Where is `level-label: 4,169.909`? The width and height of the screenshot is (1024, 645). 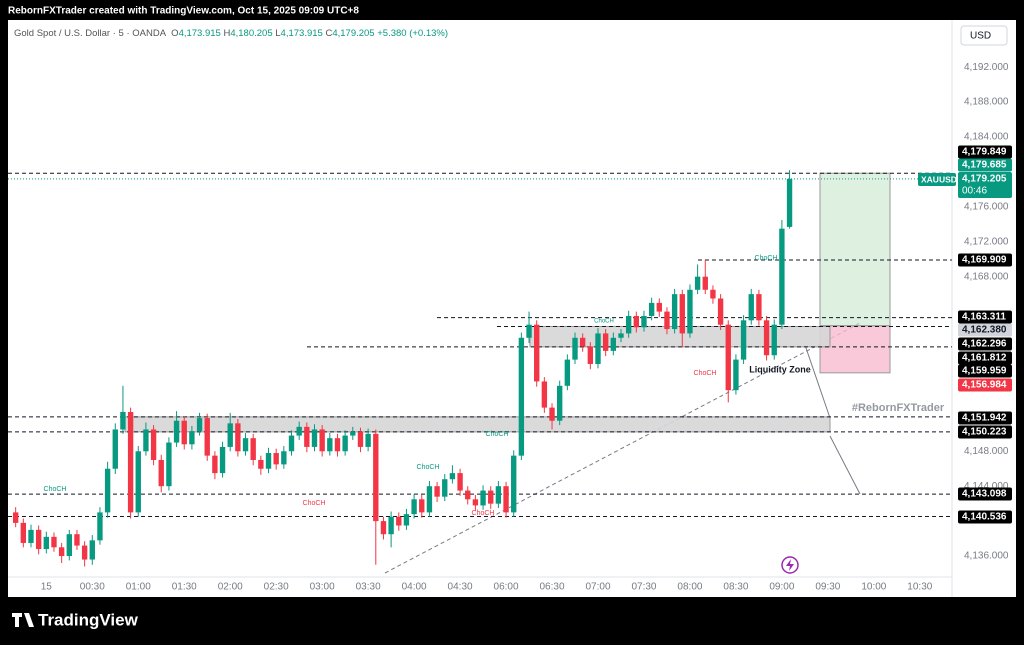
level-label: 4,169.909 is located at coordinates (984, 260).